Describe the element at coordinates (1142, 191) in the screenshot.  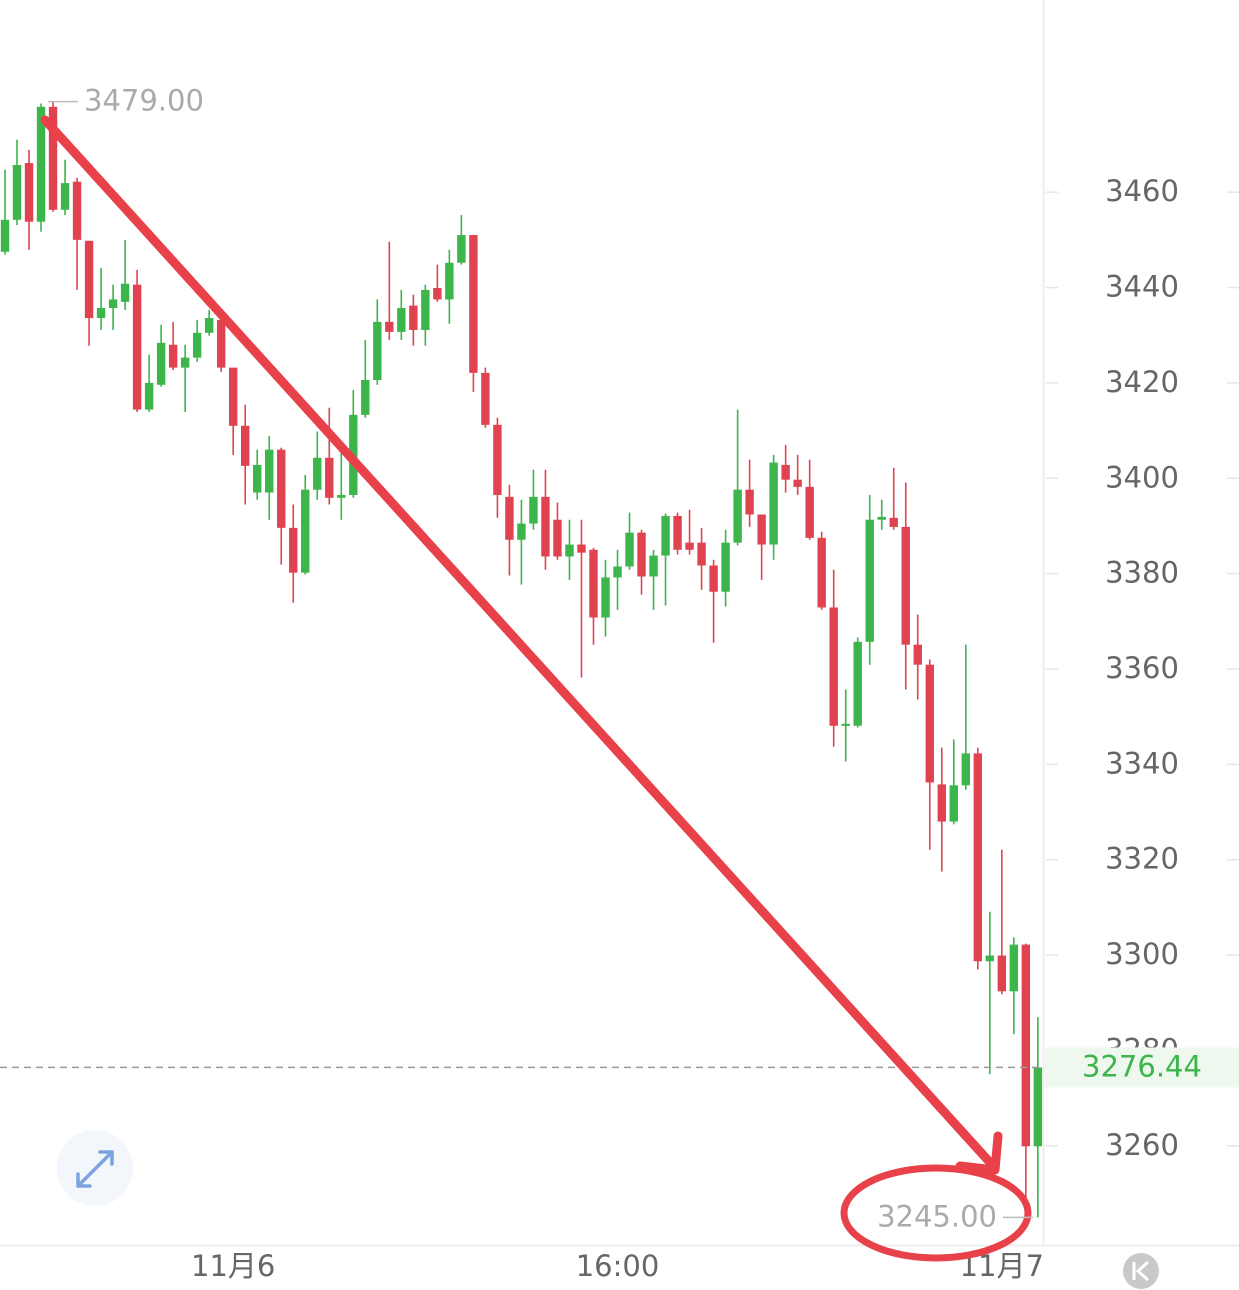
I see `y-tick-label: 3460` at that location.